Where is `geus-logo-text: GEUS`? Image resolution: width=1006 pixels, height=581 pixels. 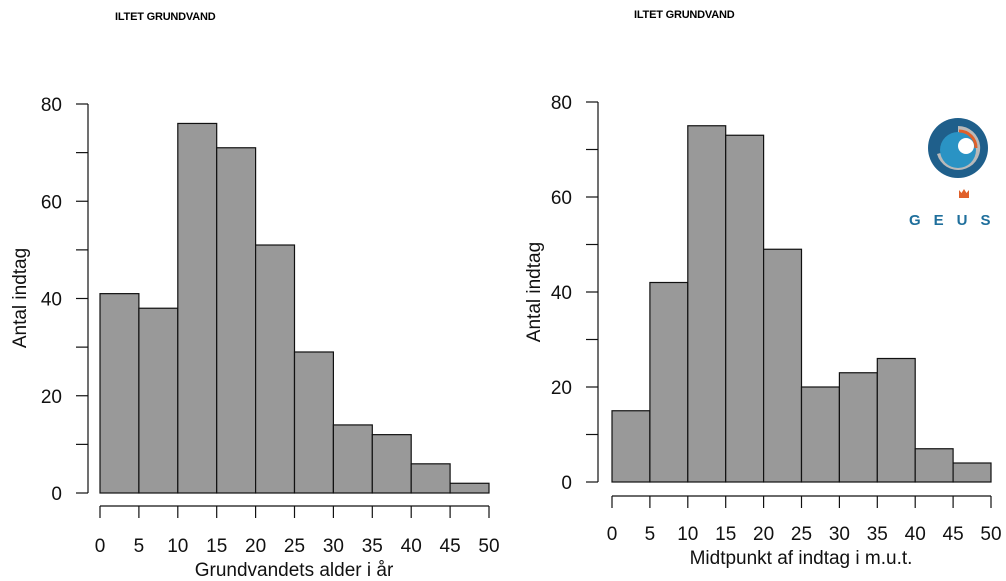 geus-logo-text: GEUS is located at coordinates (956, 220).